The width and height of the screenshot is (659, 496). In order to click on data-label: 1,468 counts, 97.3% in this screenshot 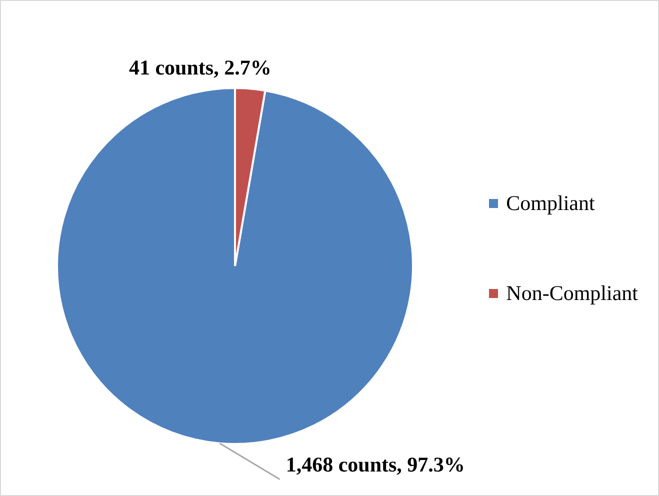, I will do `click(375, 464)`.